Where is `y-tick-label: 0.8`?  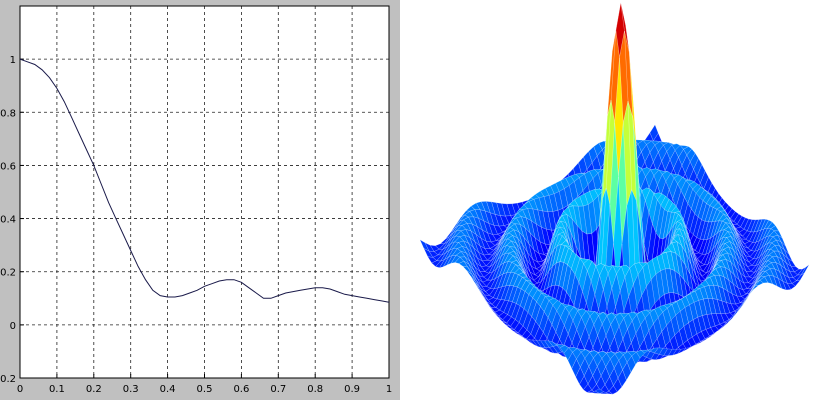
y-tick-label: 0.8 is located at coordinates (8, 113).